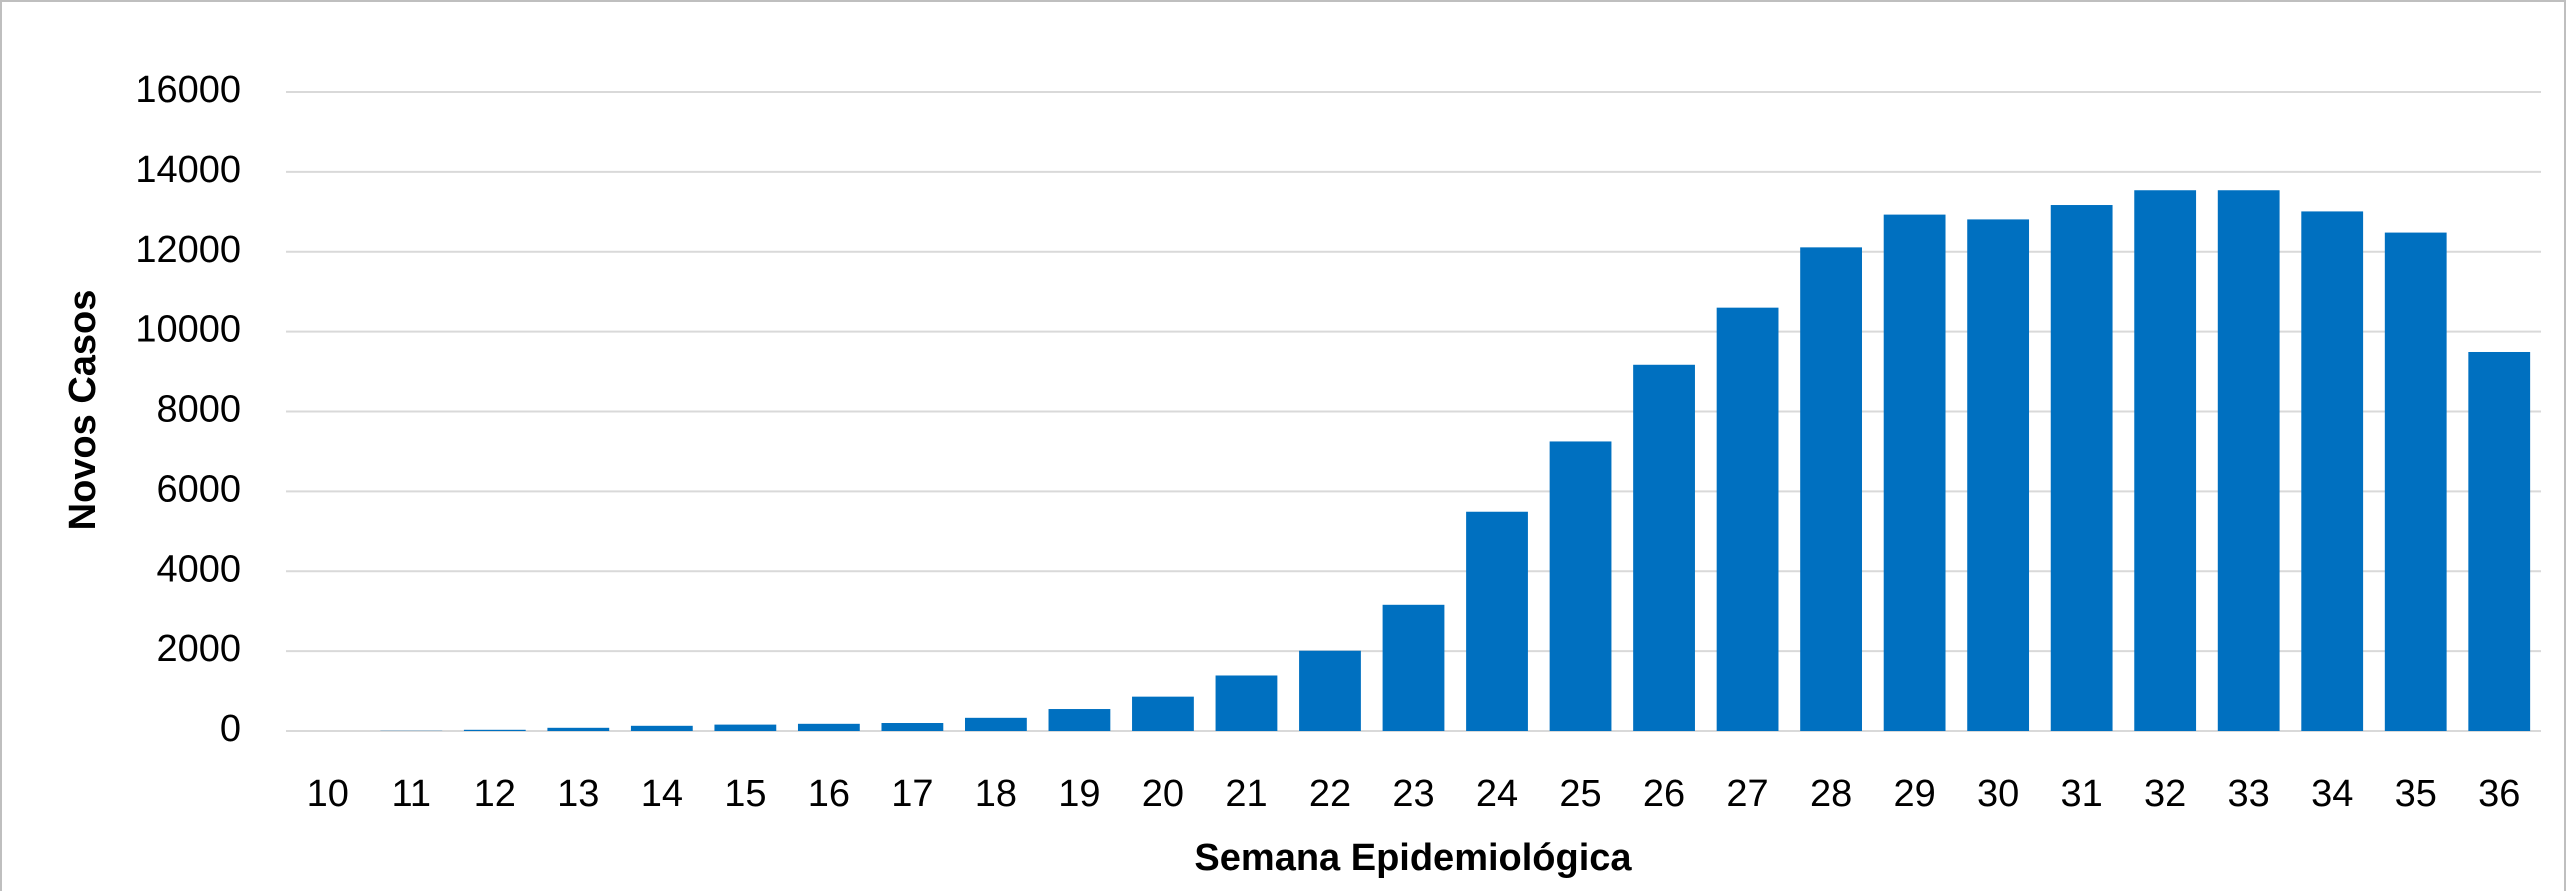  What do you see at coordinates (411, 794) in the screenshot?
I see `x-tick-label: 11` at bounding box center [411, 794].